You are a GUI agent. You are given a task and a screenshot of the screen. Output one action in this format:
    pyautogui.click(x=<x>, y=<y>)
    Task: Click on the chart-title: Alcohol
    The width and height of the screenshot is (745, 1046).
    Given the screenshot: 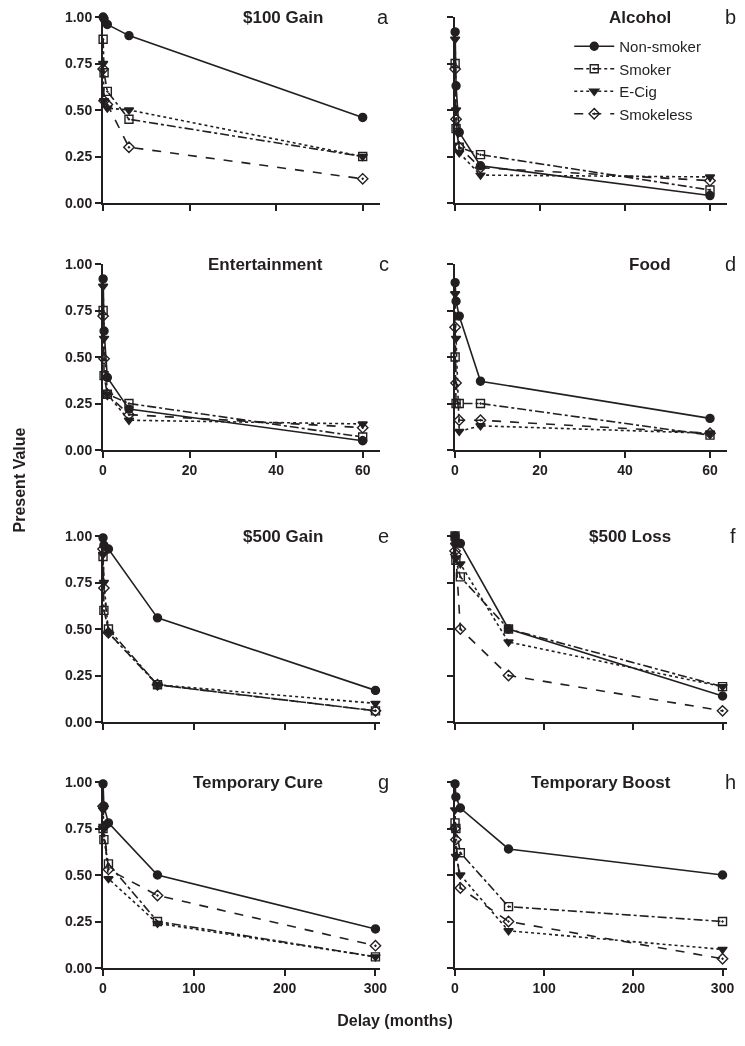 What is the action you would take?
    pyautogui.click(x=640, y=17)
    